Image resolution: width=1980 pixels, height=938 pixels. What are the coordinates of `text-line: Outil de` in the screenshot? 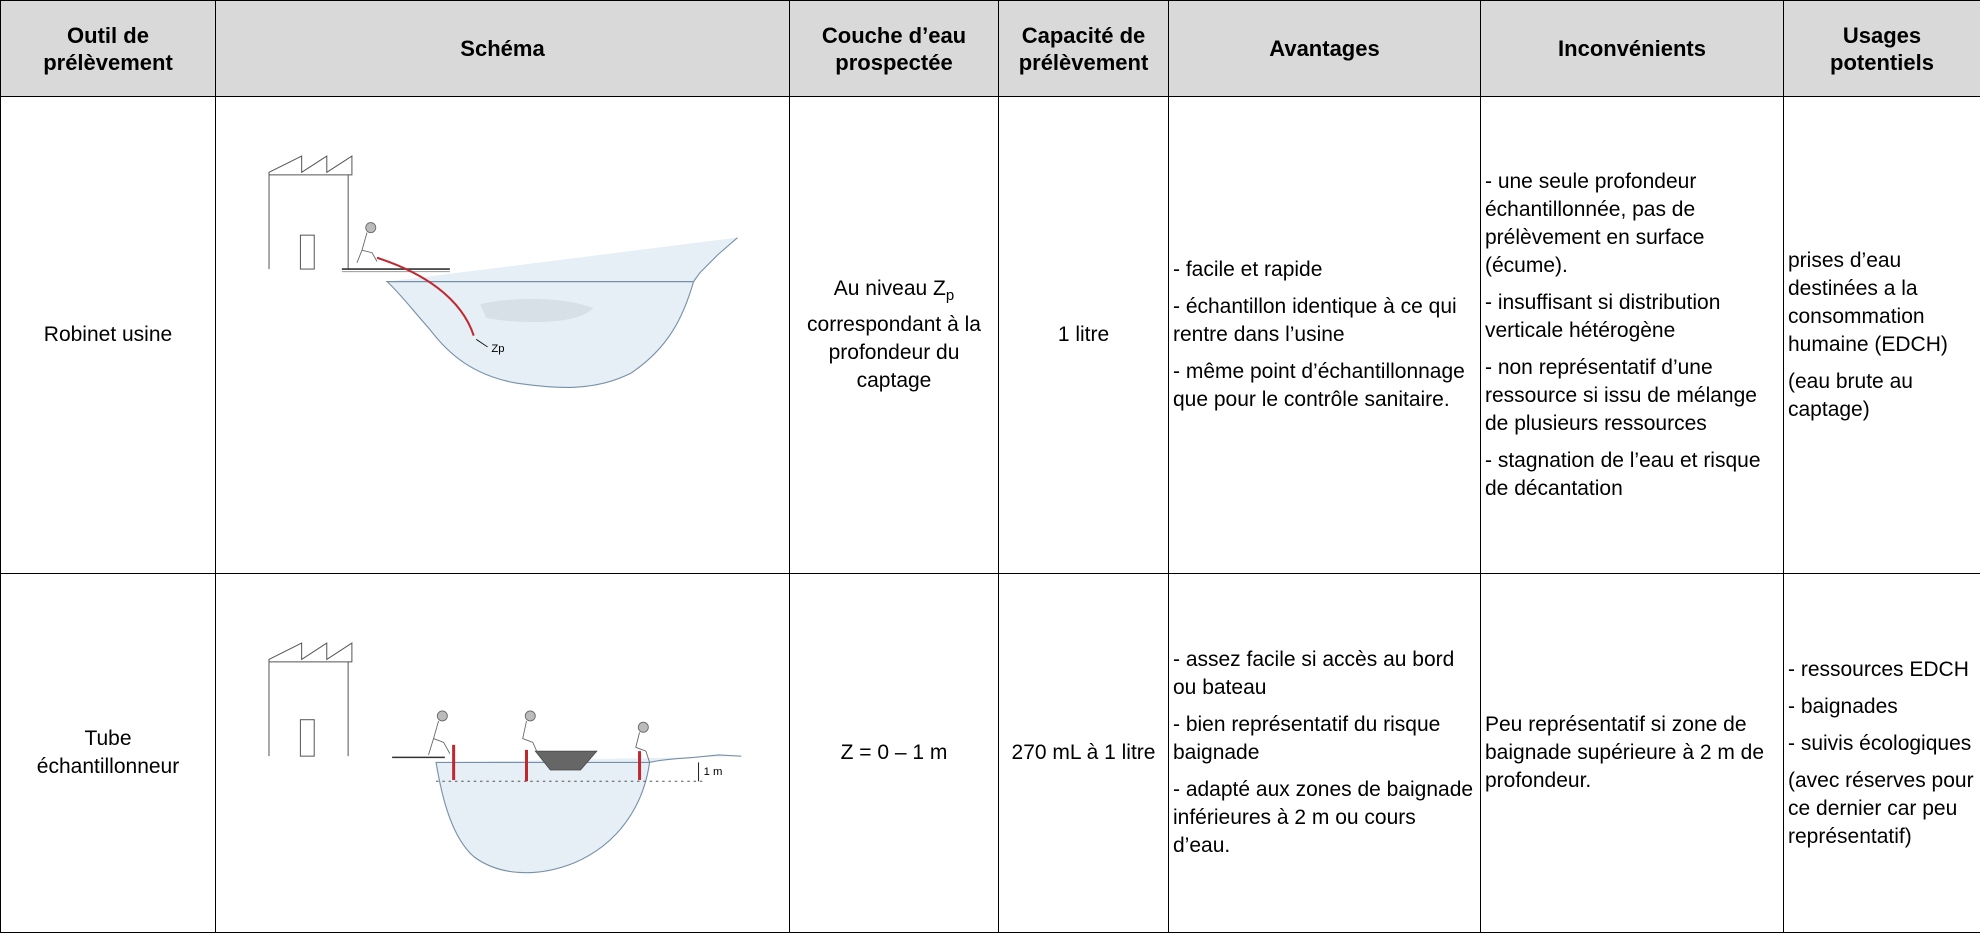 It's located at (108, 35).